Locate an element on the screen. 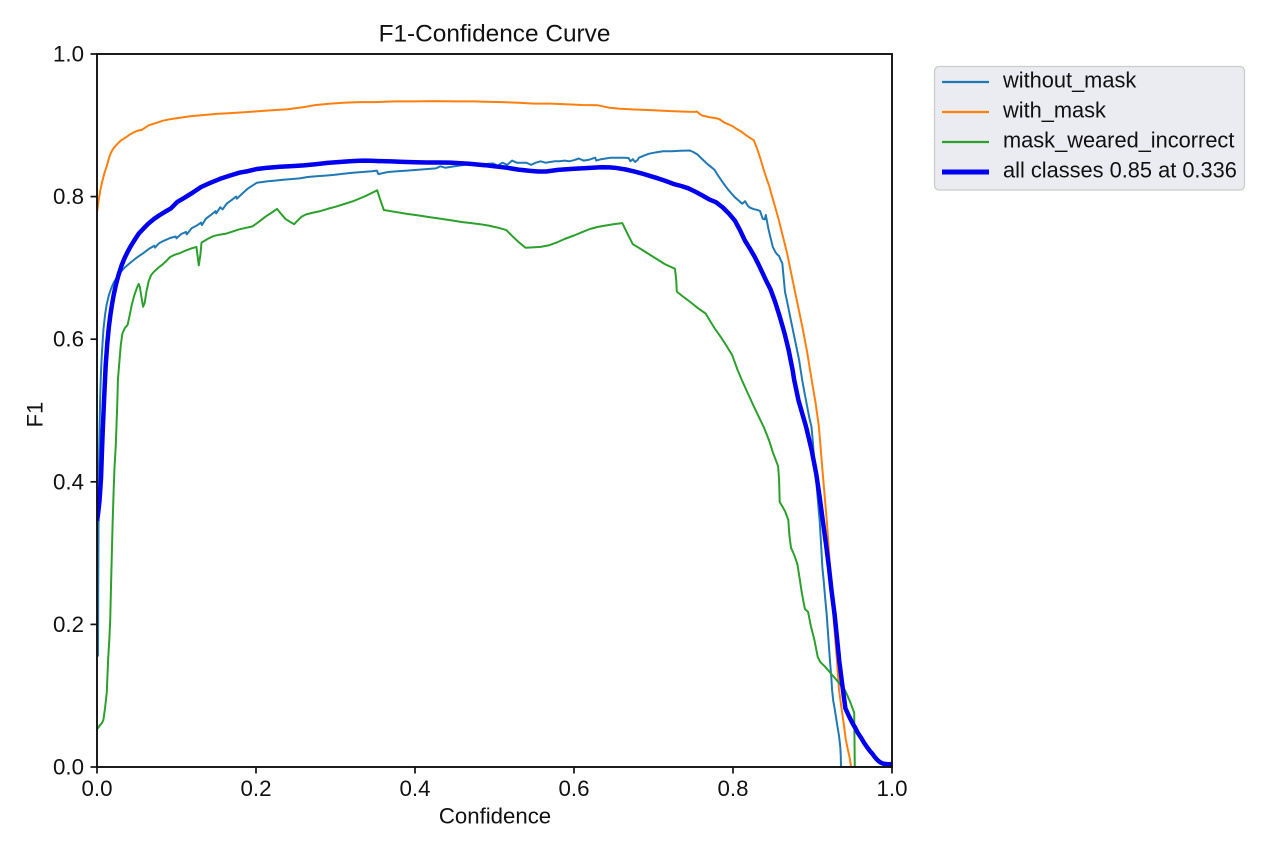  svg-text: mask_weared_incorrect is located at coordinates (1118, 140).